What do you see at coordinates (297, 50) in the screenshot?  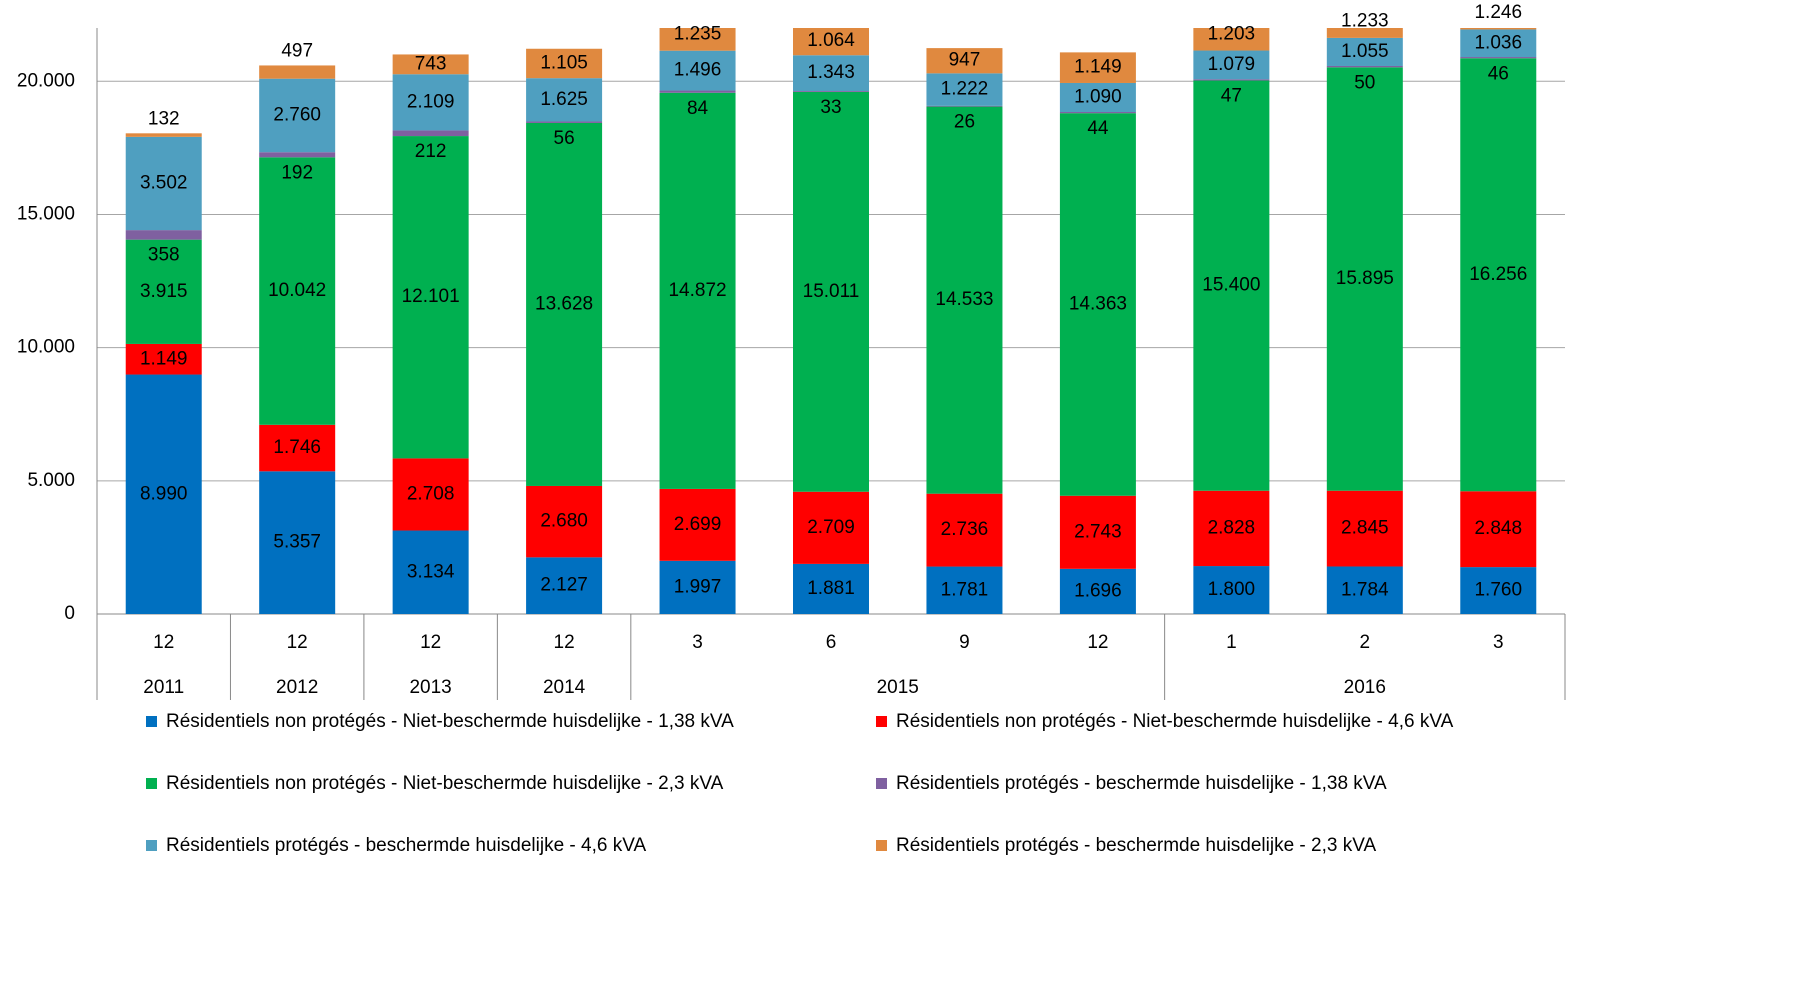 I see `data-label: 497` at bounding box center [297, 50].